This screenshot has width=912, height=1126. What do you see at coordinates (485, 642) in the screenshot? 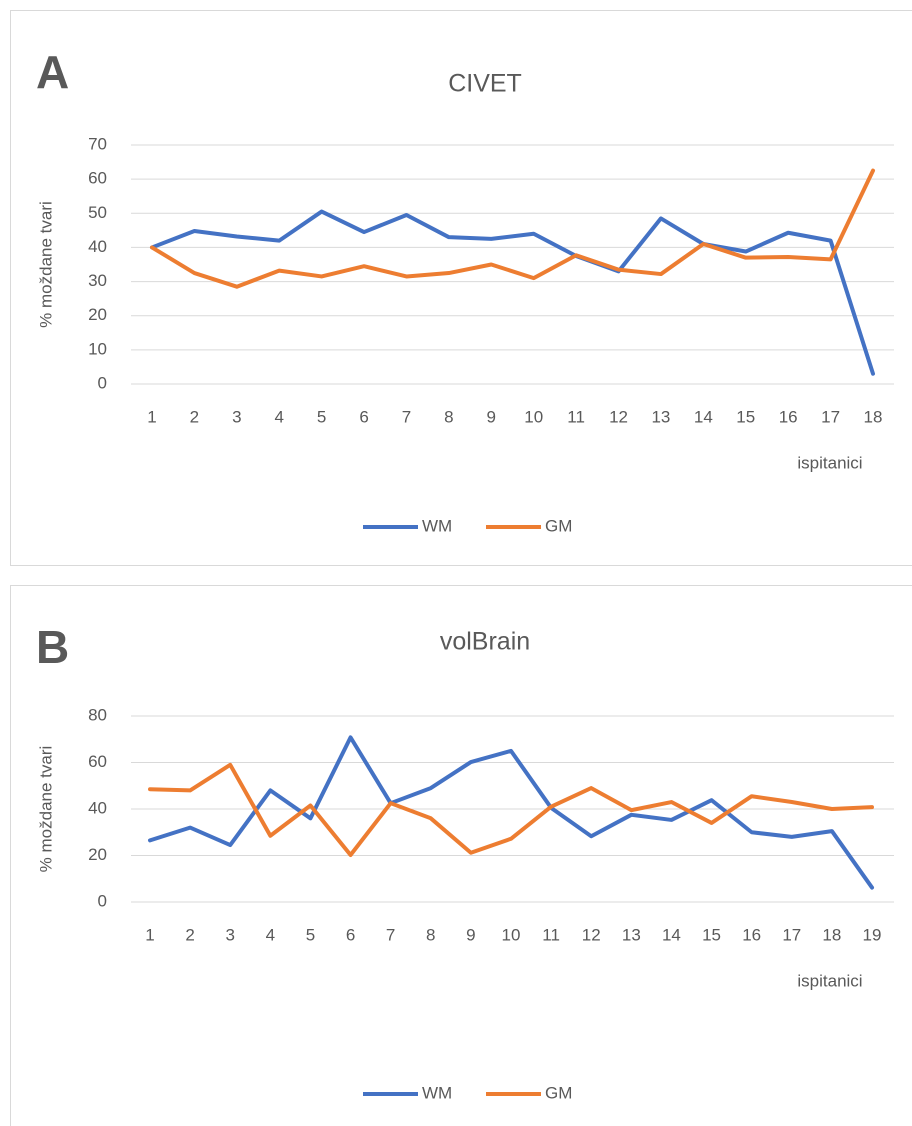
I see `chart-title: volBrain` at bounding box center [485, 642].